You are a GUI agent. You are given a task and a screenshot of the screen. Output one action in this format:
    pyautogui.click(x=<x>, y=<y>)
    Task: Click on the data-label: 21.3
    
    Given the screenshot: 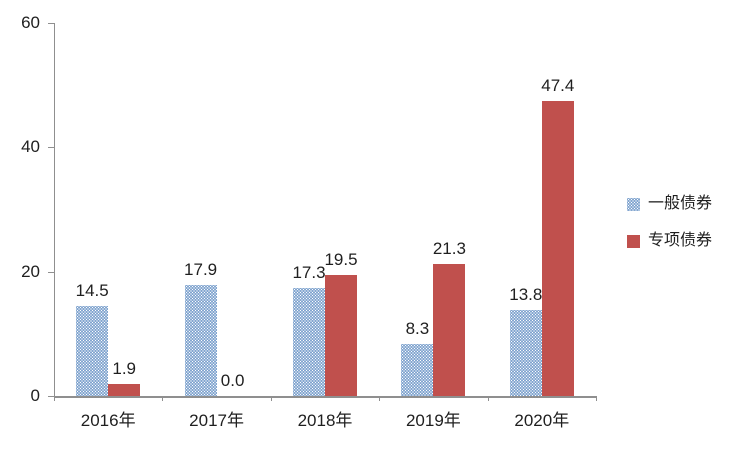 What is the action you would take?
    pyautogui.click(x=449, y=248)
    